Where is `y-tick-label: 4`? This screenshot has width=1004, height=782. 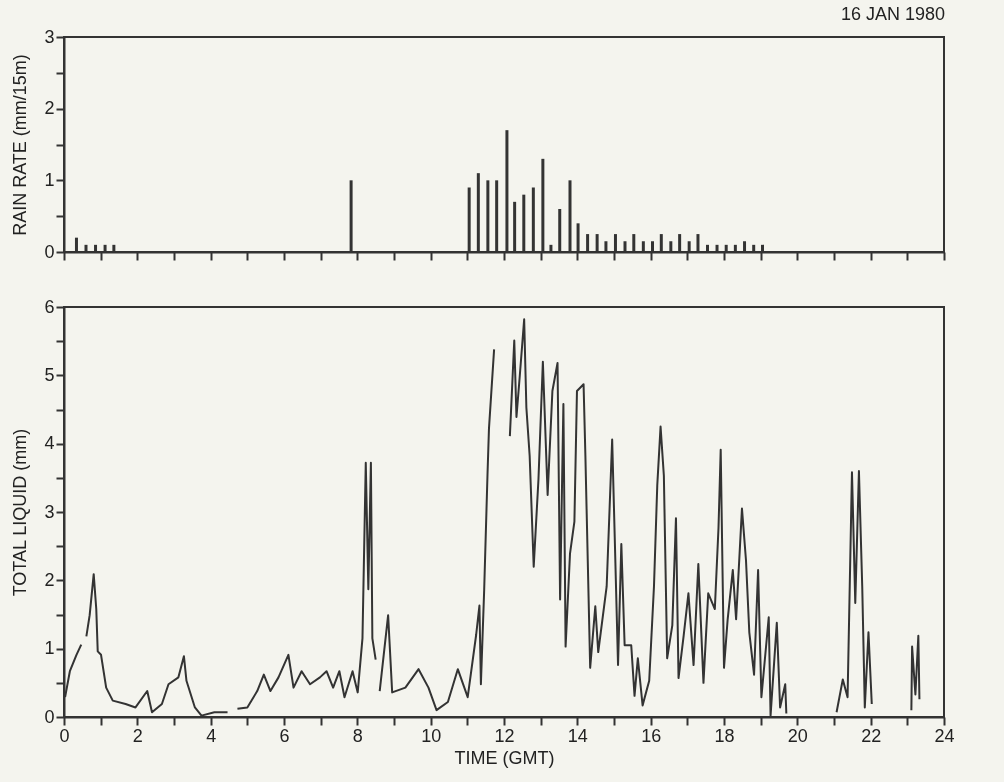 y-tick-label: 4 is located at coordinates (49, 443).